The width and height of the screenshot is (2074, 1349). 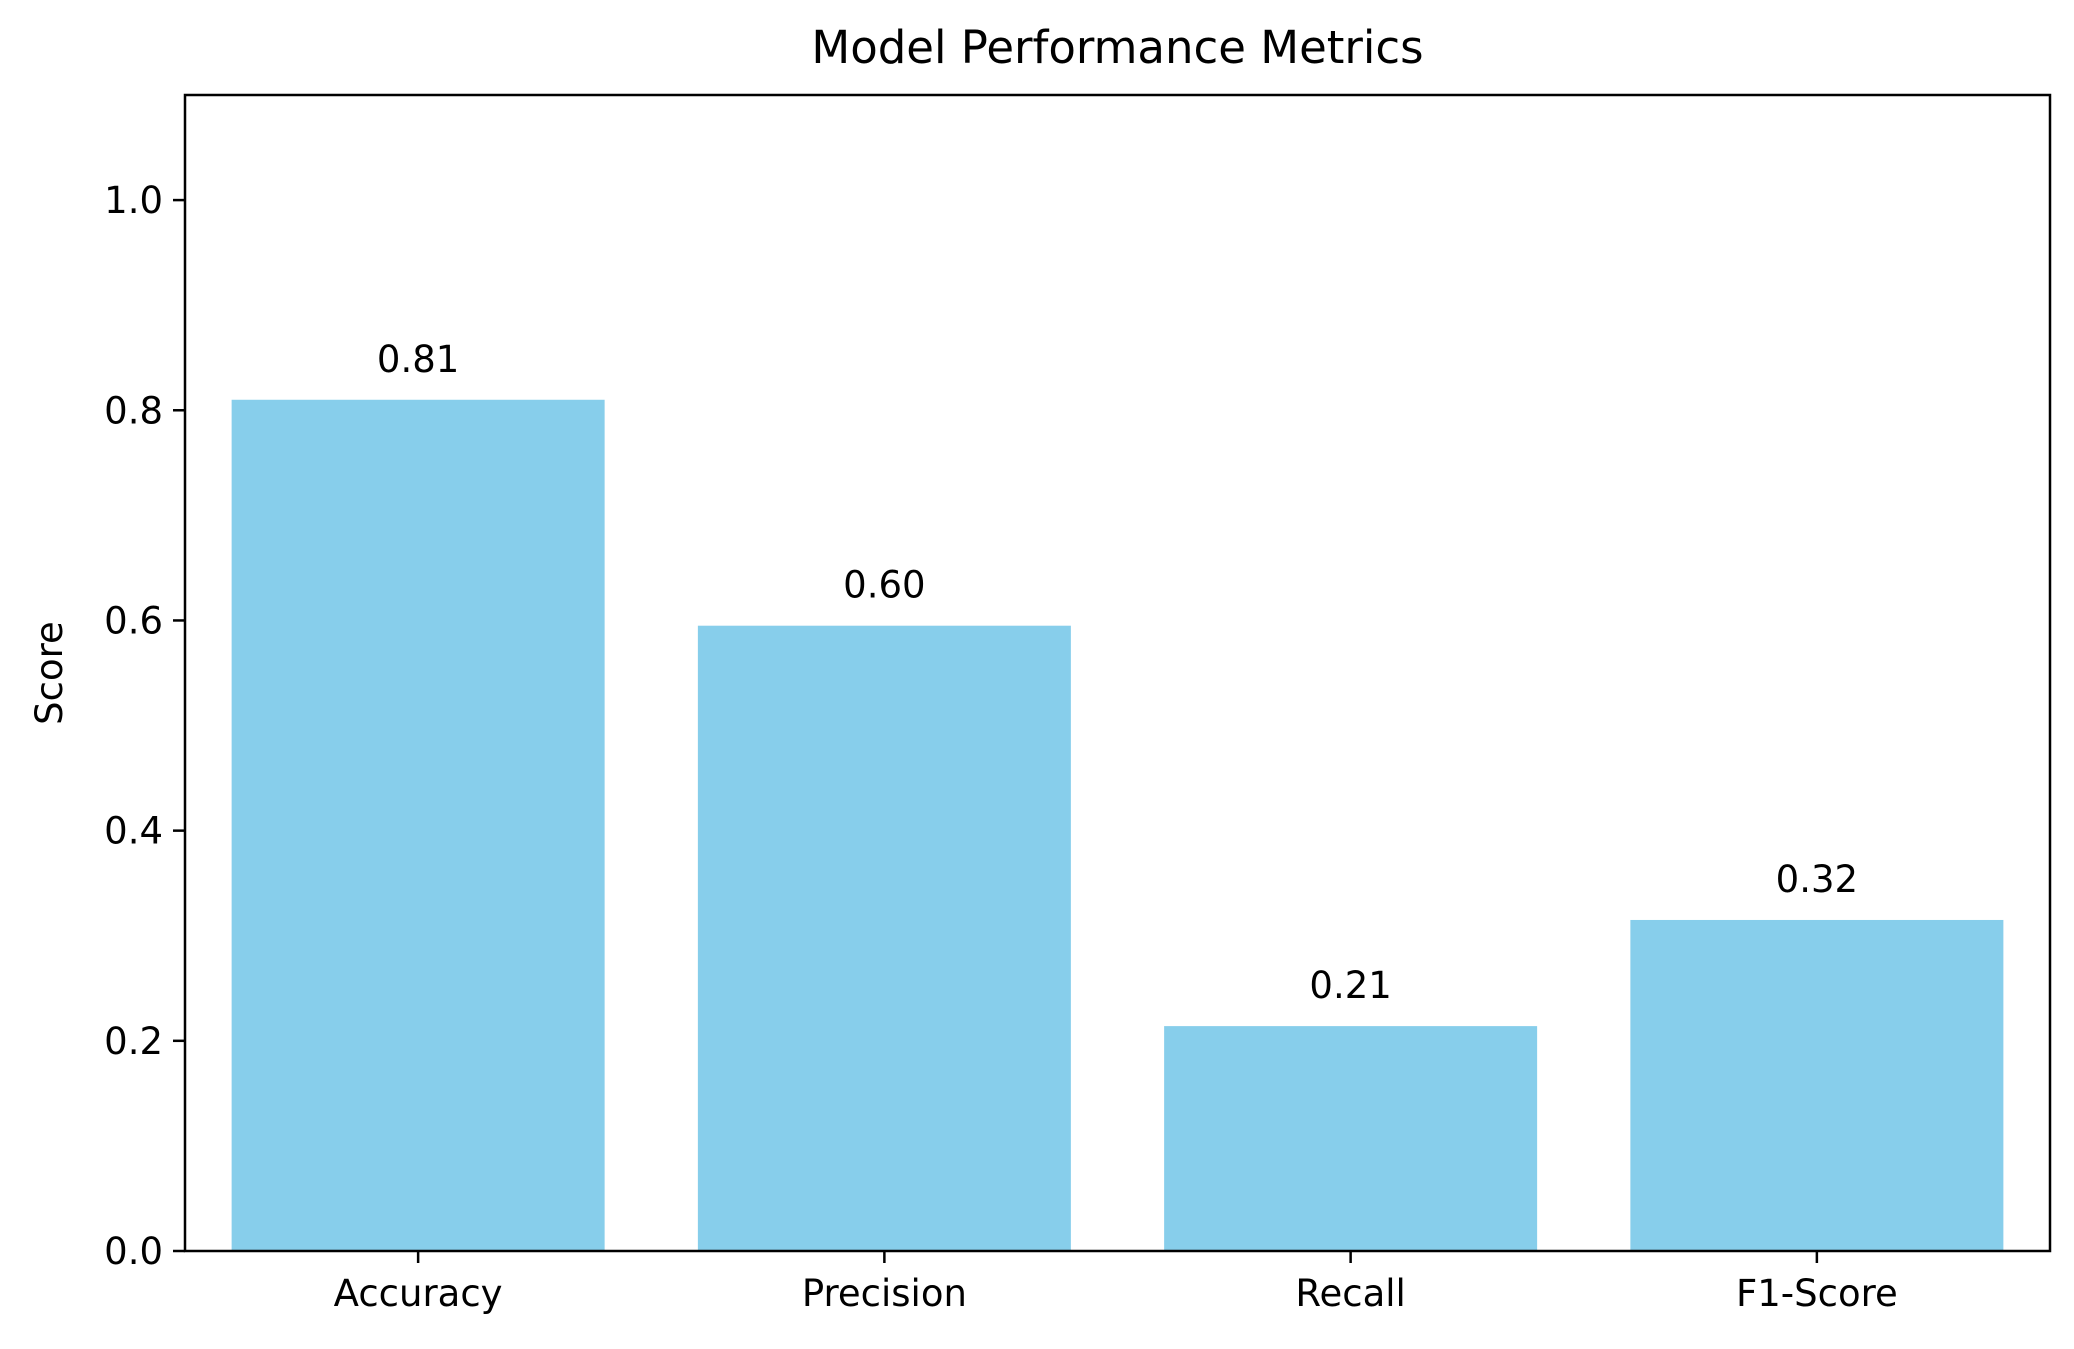 I want to click on y-tick-label: 0.8, so click(x=133, y=410).